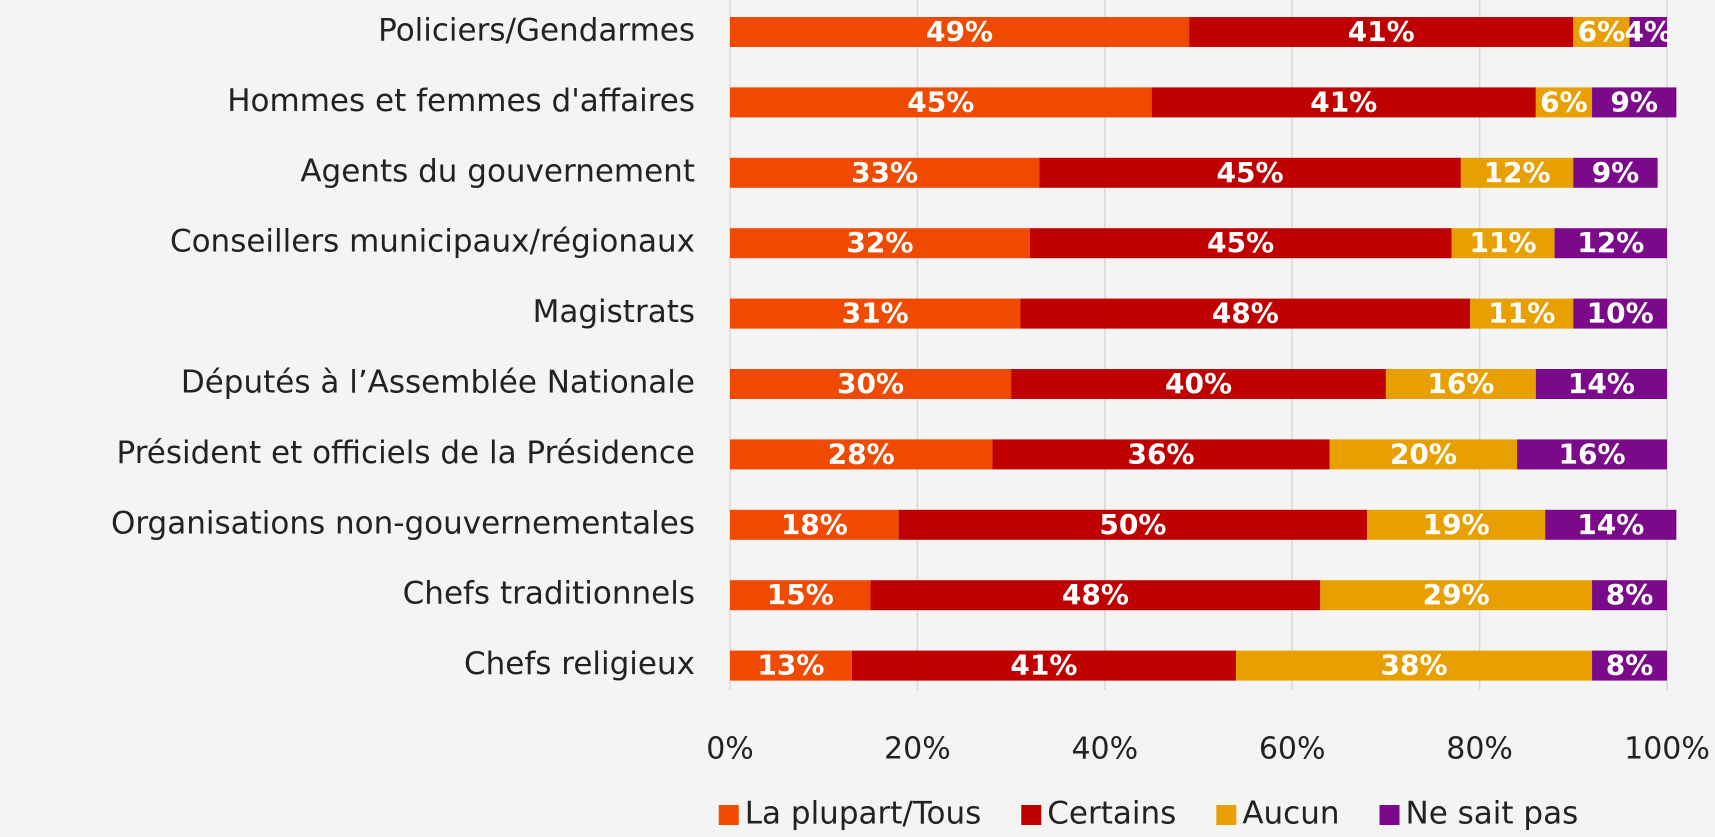  Describe the element at coordinates (730, 749) in the screenshot. I see `x-tick-label: 0%` at that location.